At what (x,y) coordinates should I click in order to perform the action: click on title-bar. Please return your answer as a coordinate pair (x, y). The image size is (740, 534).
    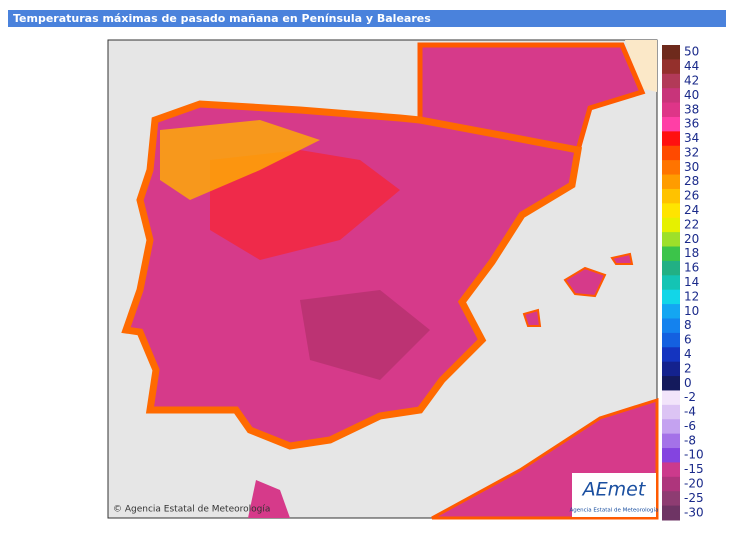
    Looking at the image, I should click on (367, 18).